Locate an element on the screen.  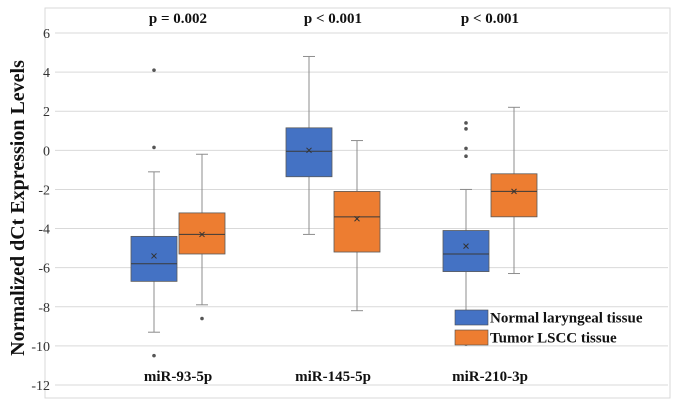
box-tumor-miR-210-3p is located at coordinates (514, 190).